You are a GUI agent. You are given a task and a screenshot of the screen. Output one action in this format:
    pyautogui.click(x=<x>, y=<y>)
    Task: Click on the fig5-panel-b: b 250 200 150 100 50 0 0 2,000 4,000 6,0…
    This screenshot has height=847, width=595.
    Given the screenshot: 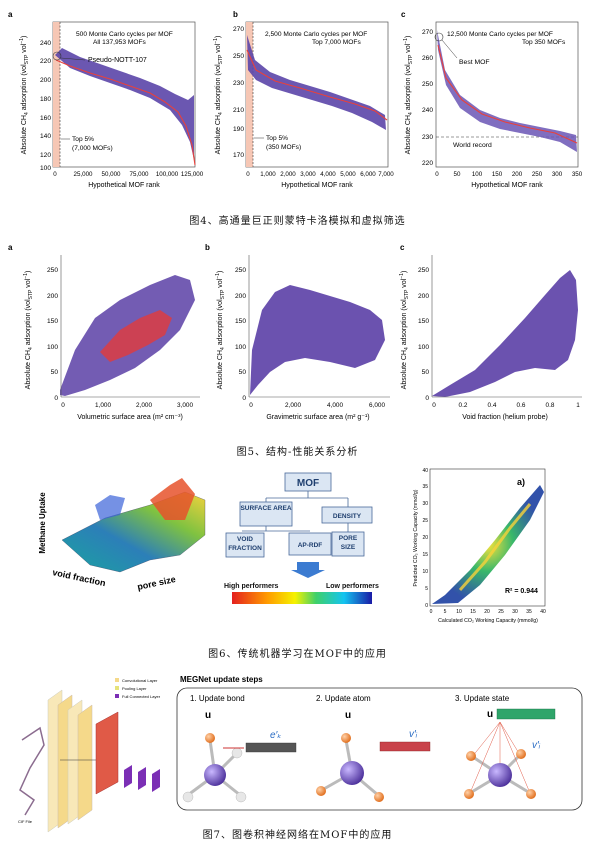 What is the action you would take?
    pyautogui.click(x=297, y=332)
    